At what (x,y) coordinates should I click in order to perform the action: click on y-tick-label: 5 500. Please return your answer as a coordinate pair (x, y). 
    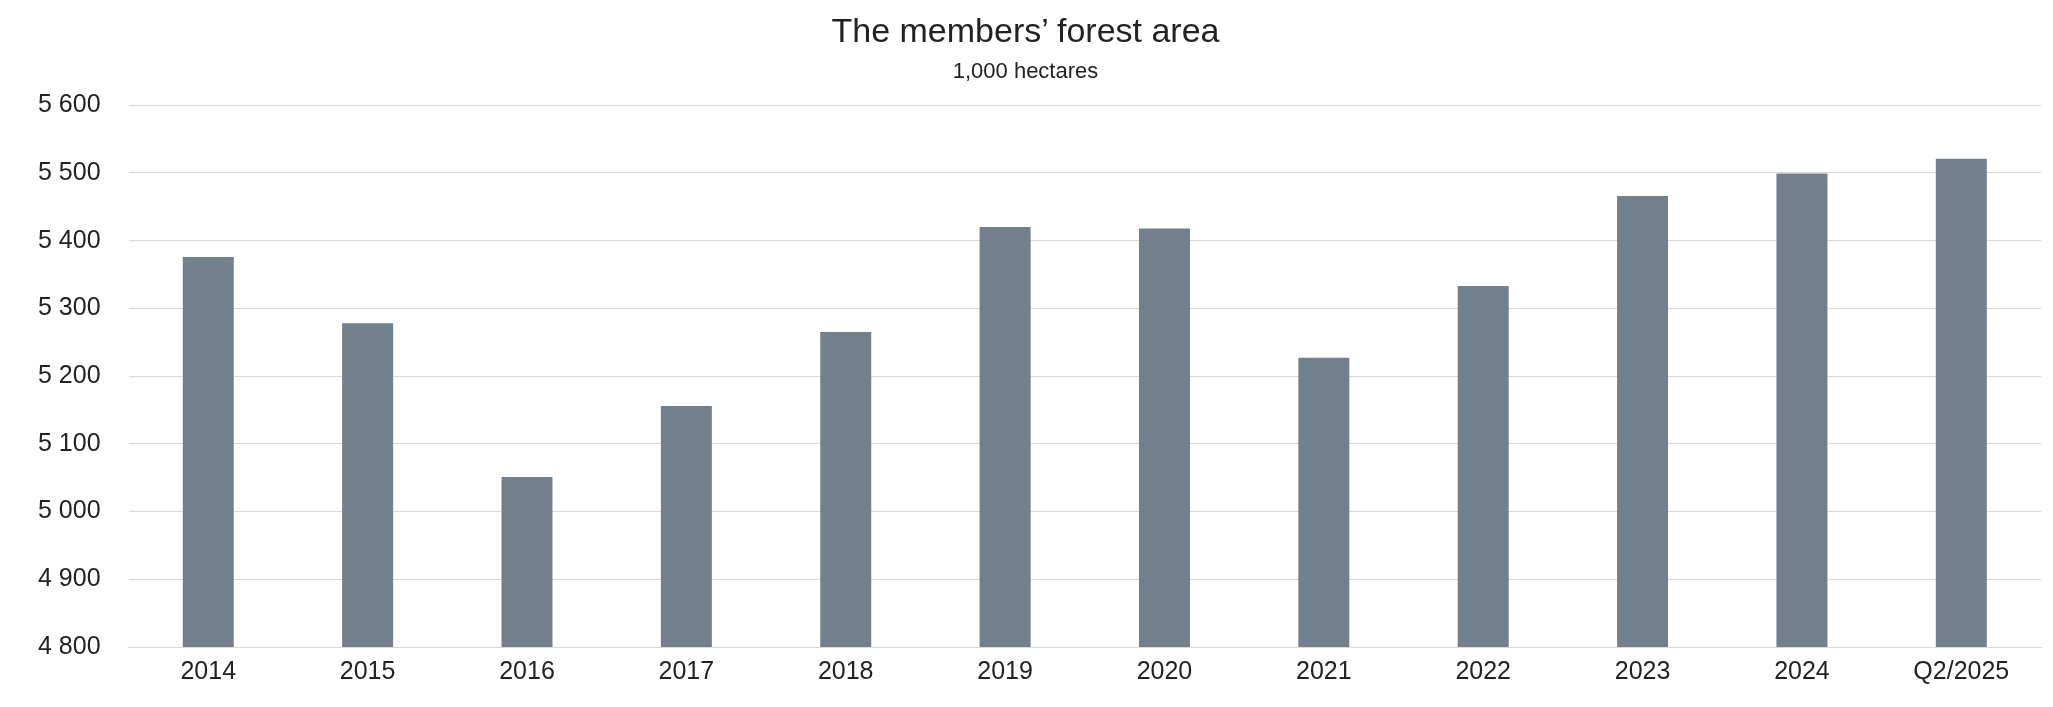
    Looking at the image, I should click on (69, 170).